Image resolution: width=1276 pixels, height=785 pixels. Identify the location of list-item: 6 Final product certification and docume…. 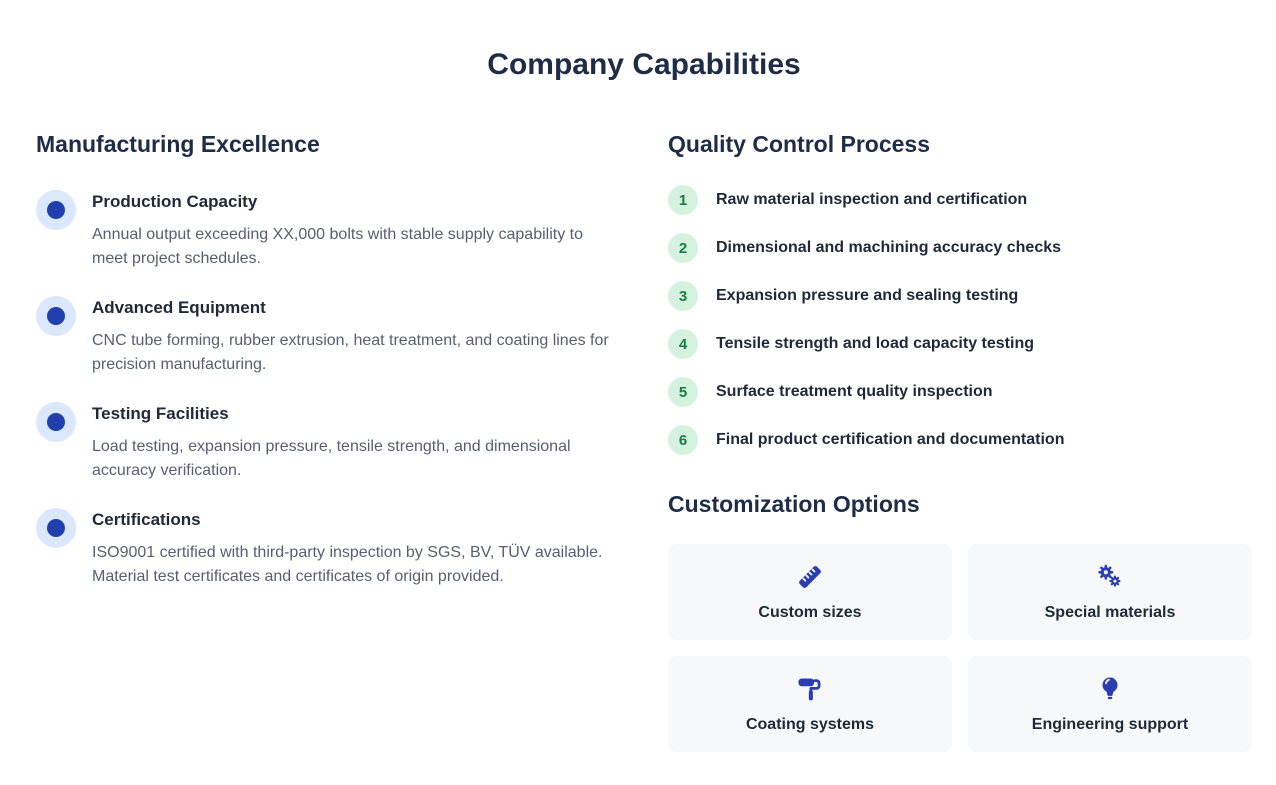
(960, 440).